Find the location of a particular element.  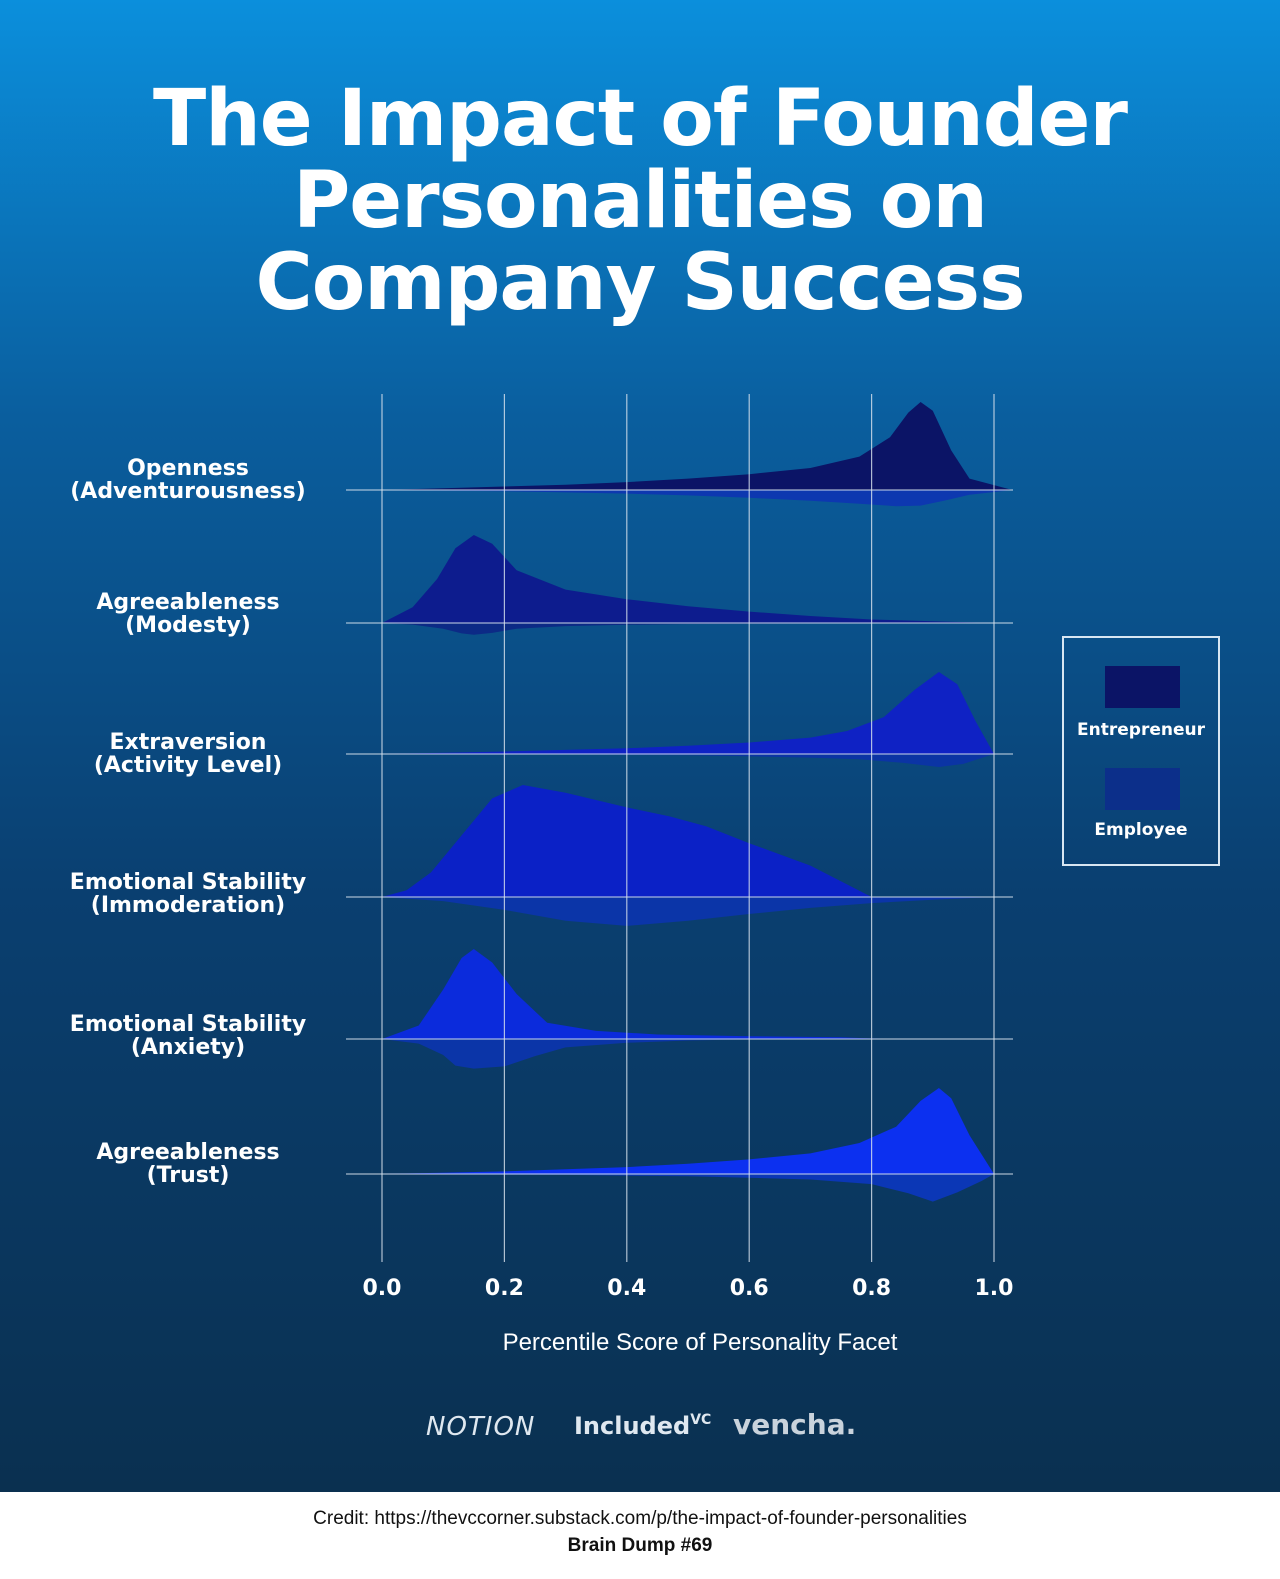

x-tick-label: 0.8 is located at coordinates (871, 1288).